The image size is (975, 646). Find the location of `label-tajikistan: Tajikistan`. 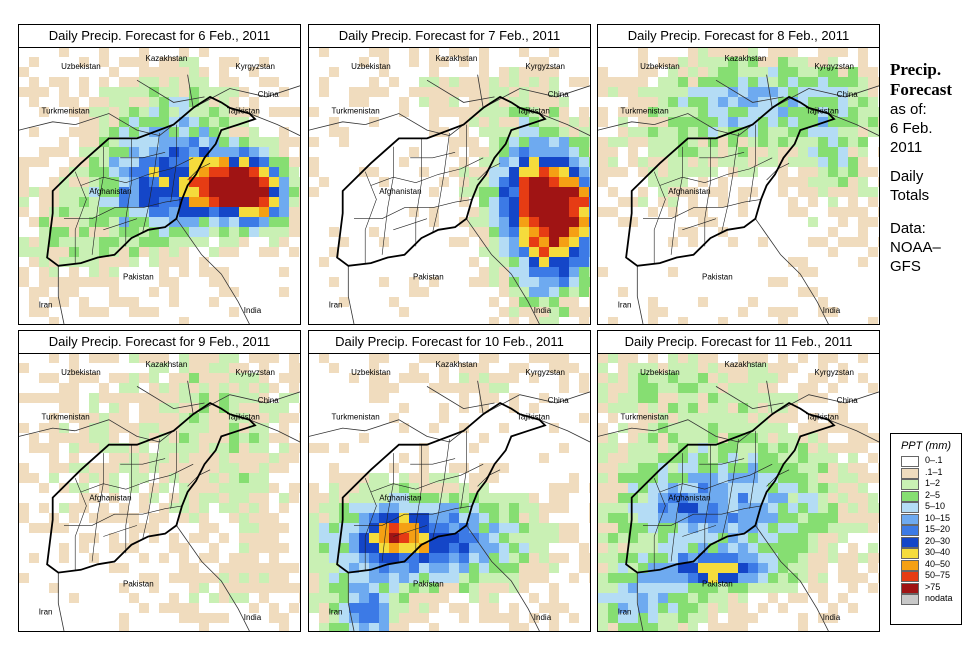

label-tajikistan: Tajikistan is located at coordinates (243, 417).